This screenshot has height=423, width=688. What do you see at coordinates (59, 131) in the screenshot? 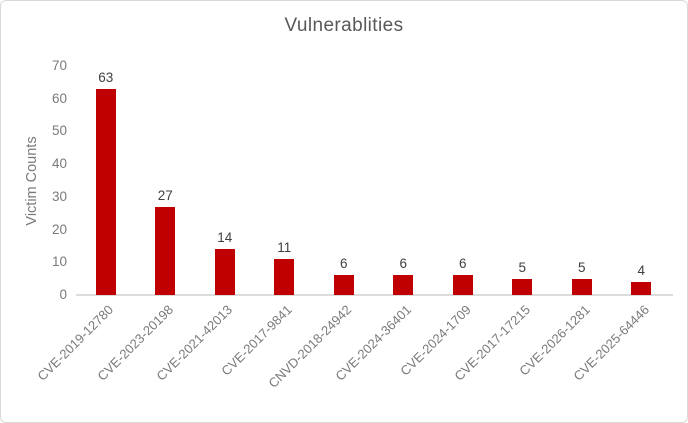
I see `y-tick-label: 50` at bounding box center [59, 131].